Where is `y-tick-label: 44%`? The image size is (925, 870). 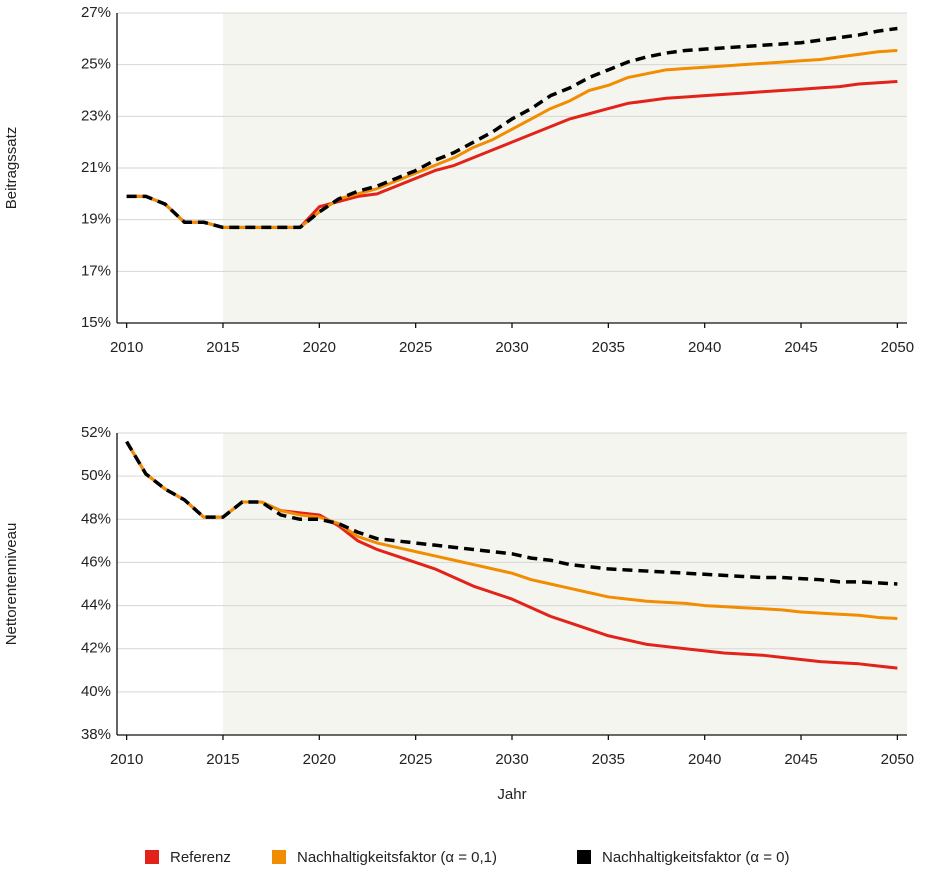
y-tick-label: 44% is located at coordinates (96, 605).